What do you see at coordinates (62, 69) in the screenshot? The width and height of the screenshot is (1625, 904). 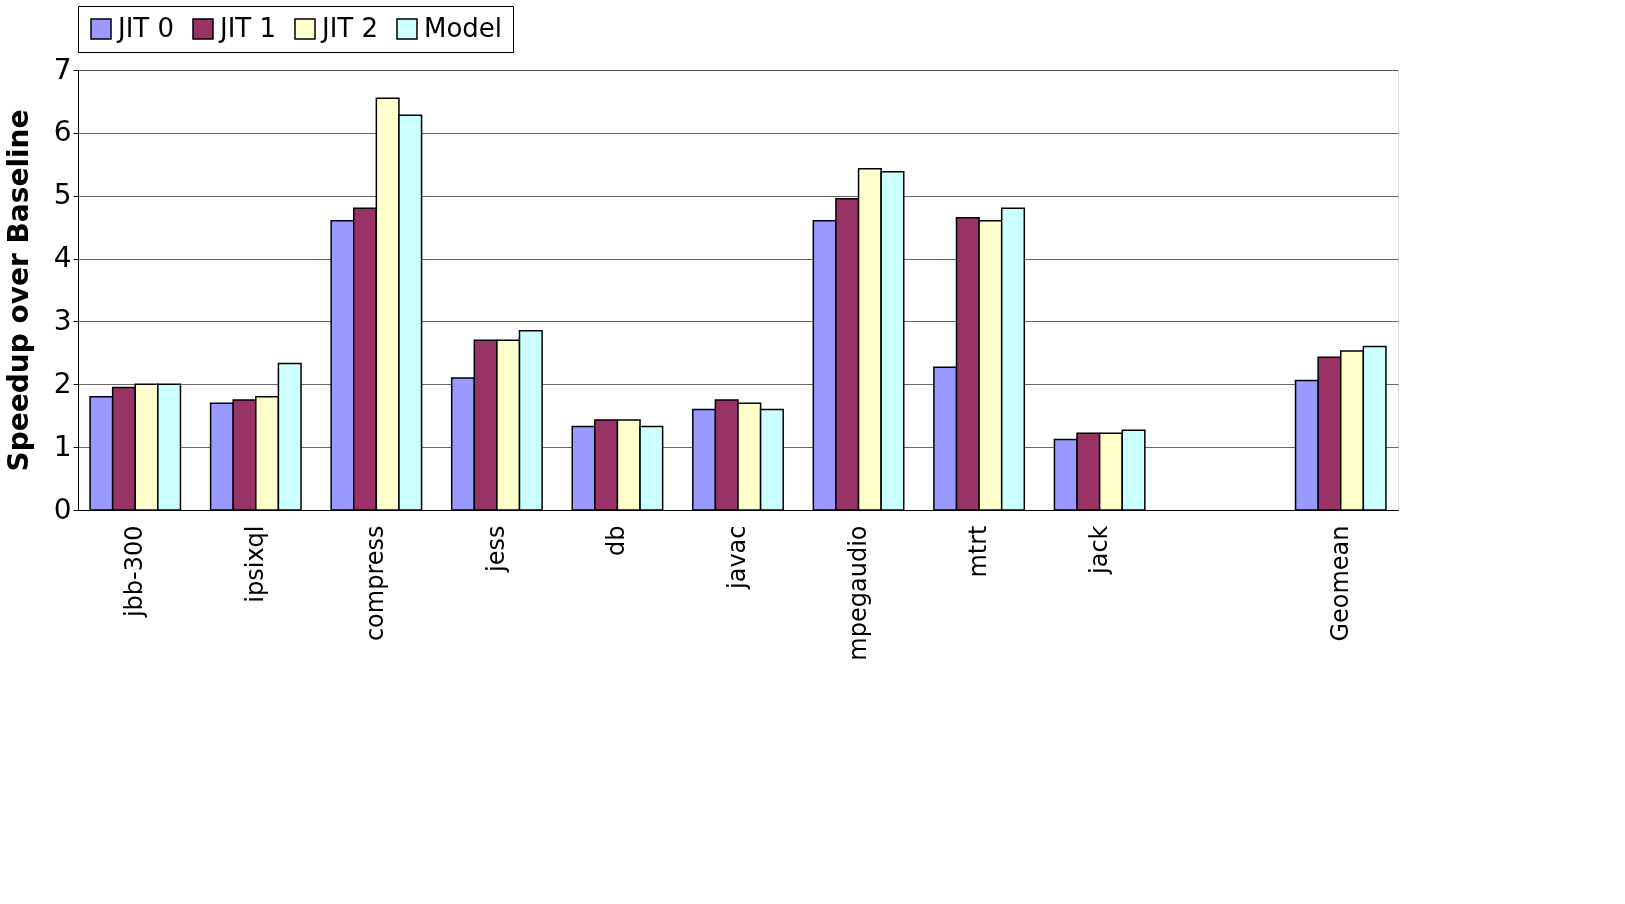 I see `y-tick-label: 7` at bounding box center [62, 69].